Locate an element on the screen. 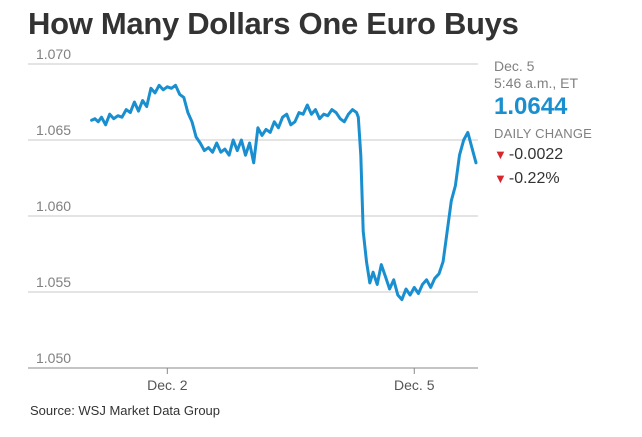  daily-change-absolute: ▼ -0.0022 is located at coordinates (528, 155).